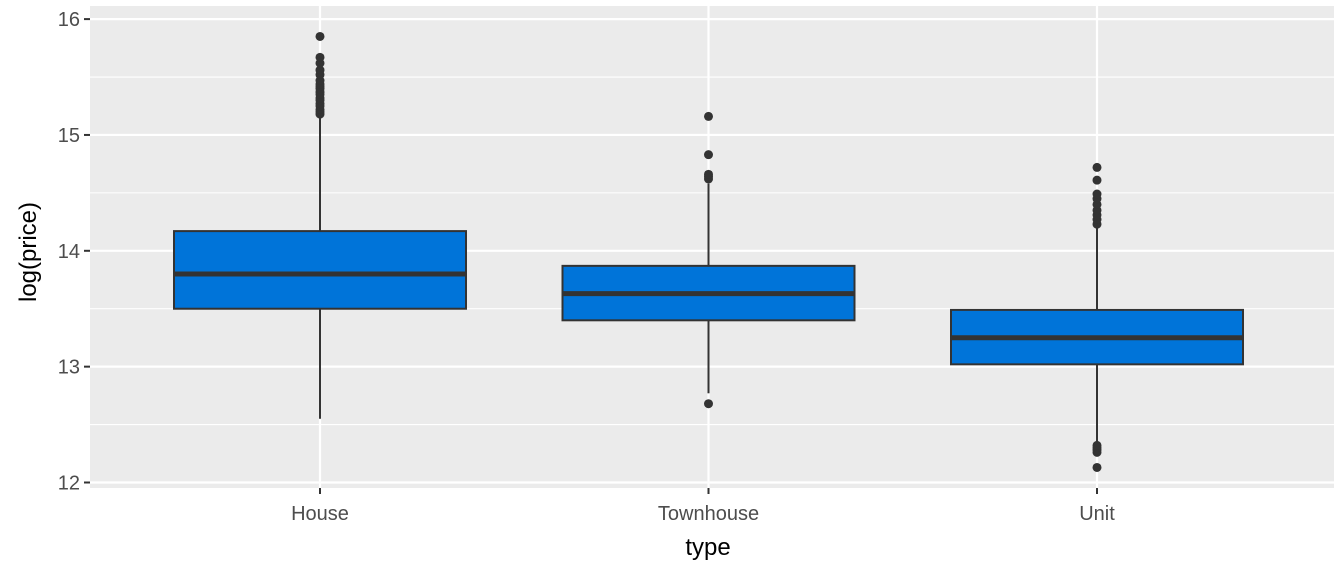  I want to click on x-tick-label: House, so click(320, 514).